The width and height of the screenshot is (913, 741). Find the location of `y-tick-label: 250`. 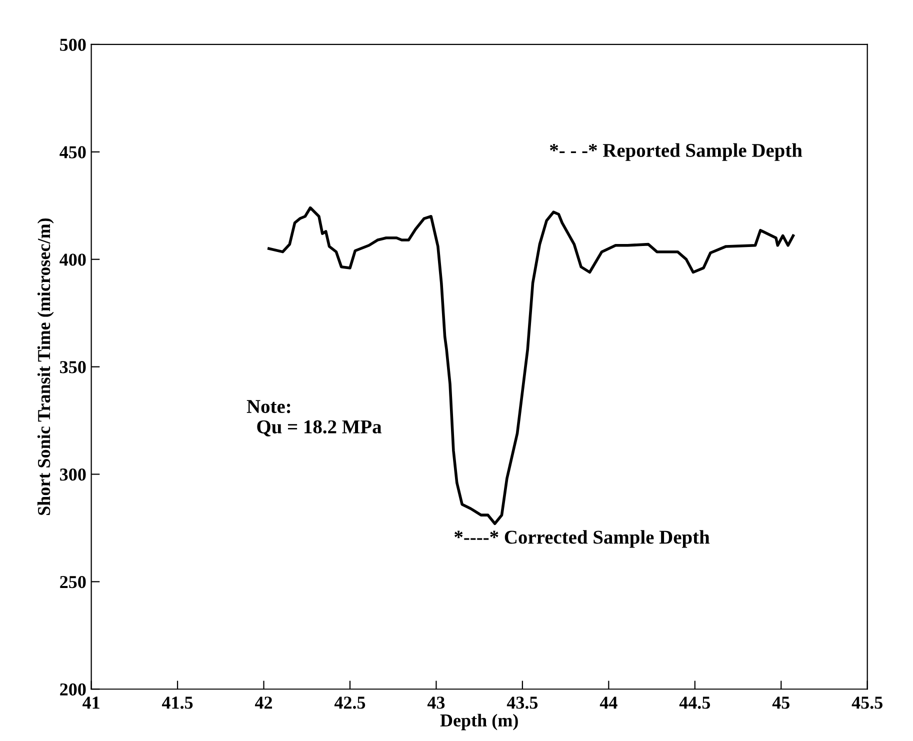

y-tick-label: 250 is located at coordinates (73, 582).